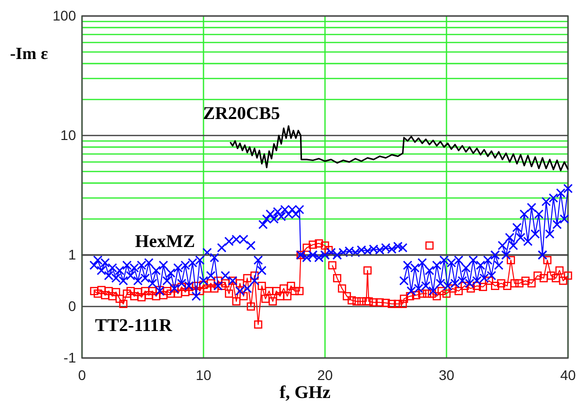 Image resolution: width=577 pixels, height=404 pixels. Describe the element at coordinates (134, 325) in the screenshot. I see `series-label: TT2-111R` at that location.